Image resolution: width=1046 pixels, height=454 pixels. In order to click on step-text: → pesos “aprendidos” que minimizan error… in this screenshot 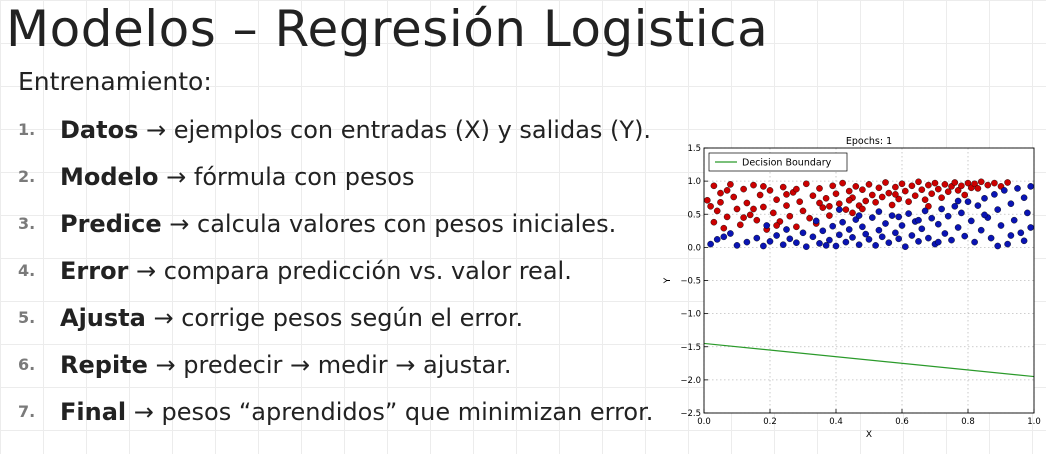, I will do `click(390, 412)`.